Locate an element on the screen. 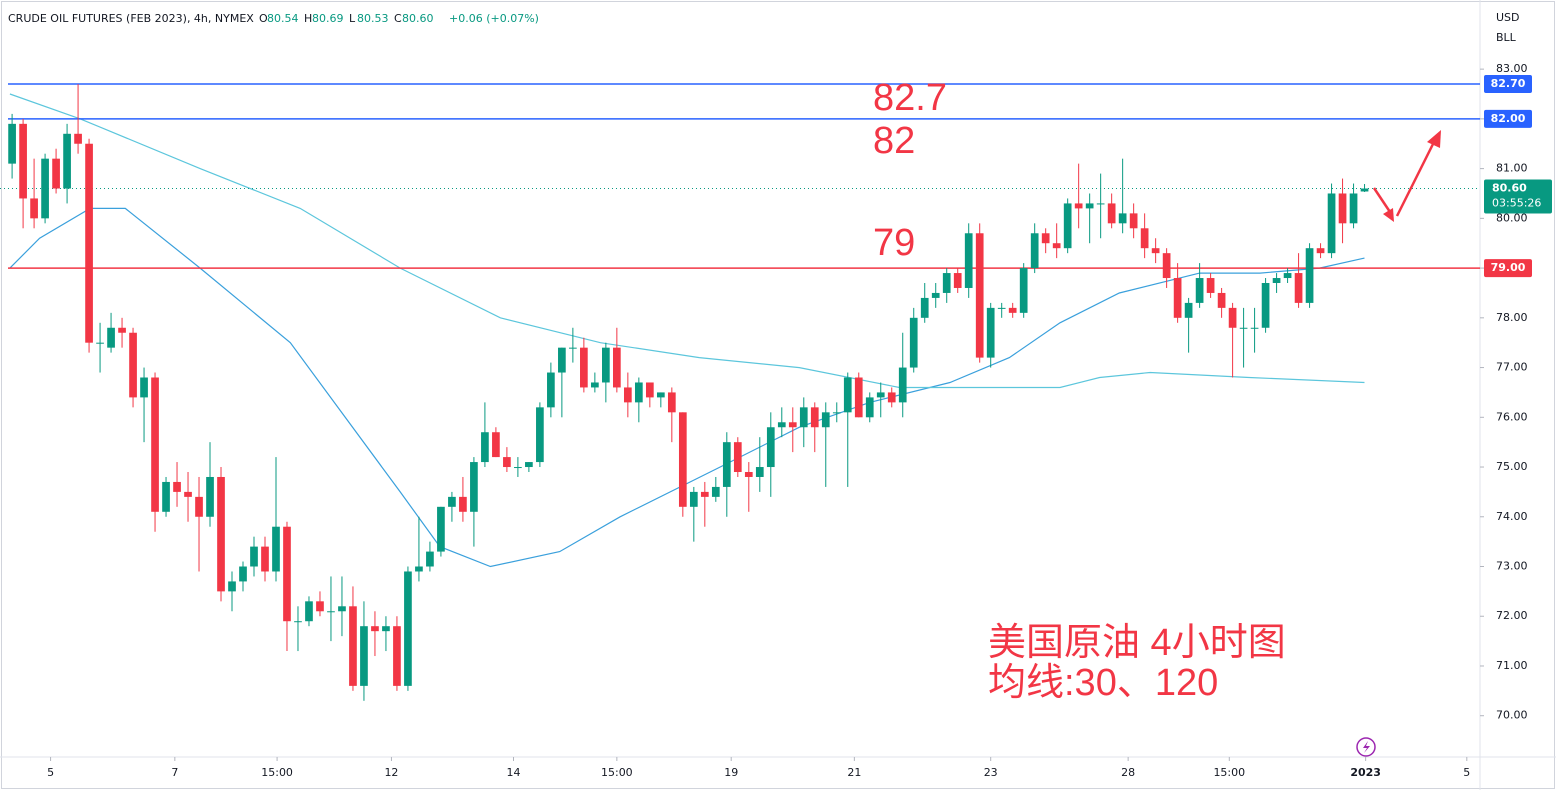 This screenshot has height=790, width=1556. arrow-line is located at coordinates (1415, 179).